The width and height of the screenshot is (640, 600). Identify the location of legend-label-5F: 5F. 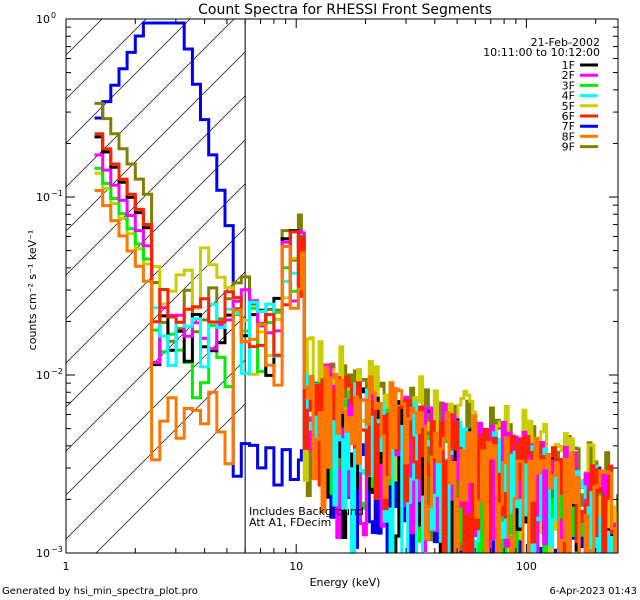
(568, 106).